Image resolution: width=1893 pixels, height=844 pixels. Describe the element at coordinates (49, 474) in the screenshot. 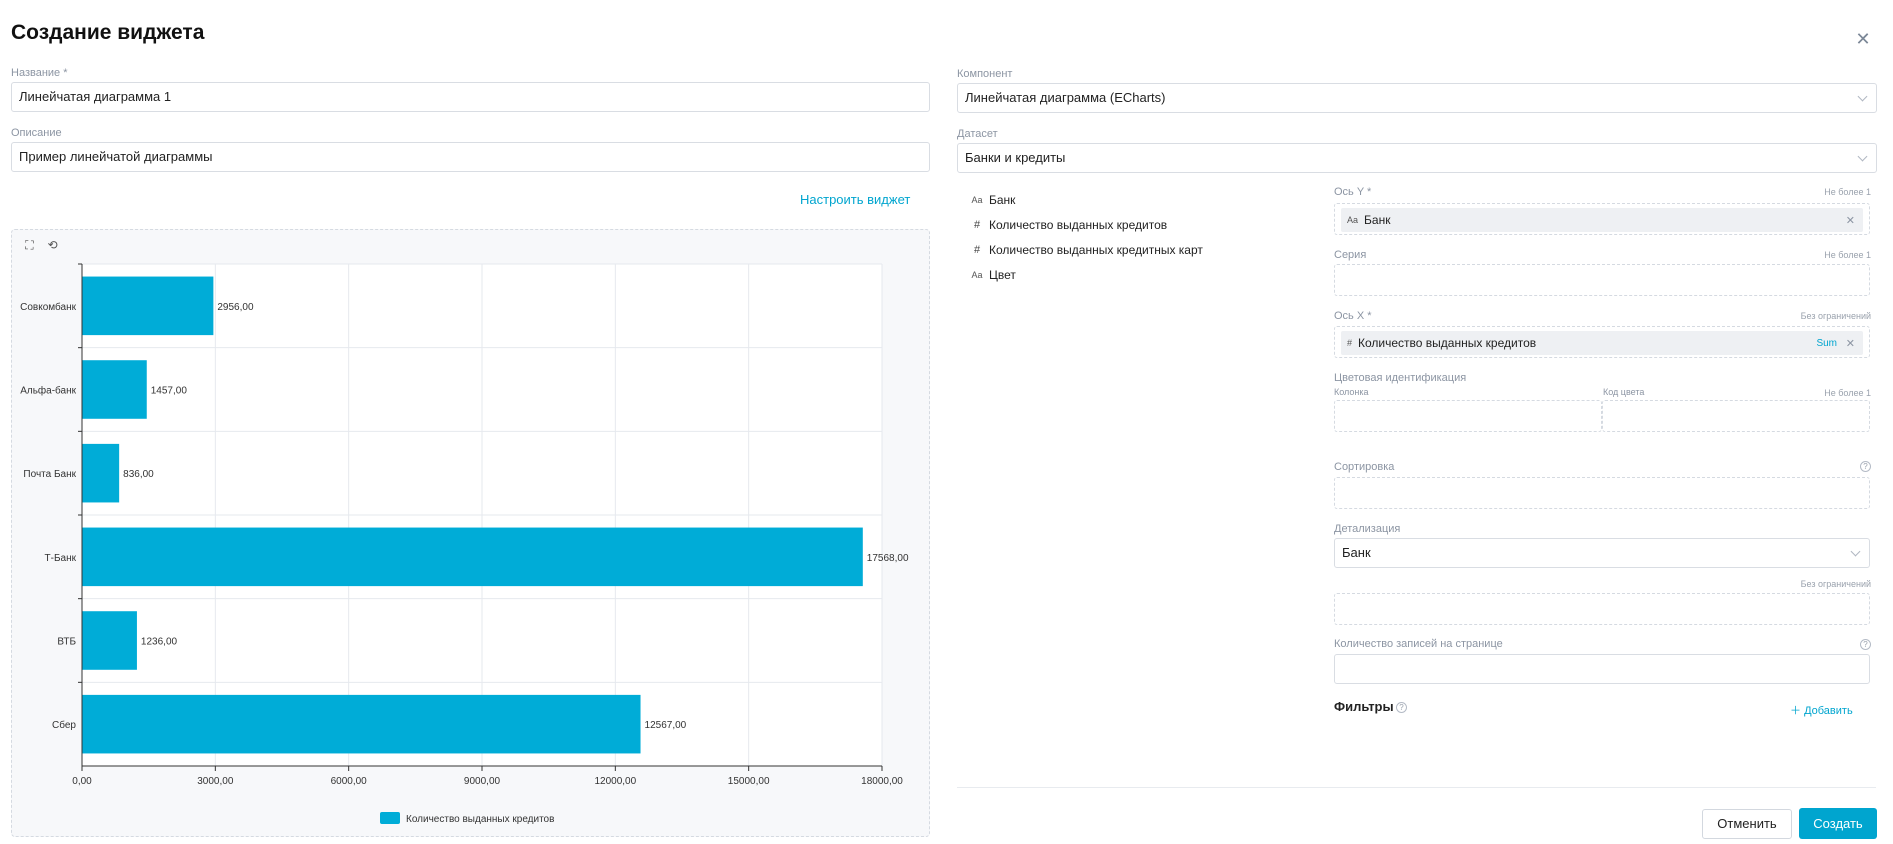

I see `y-category-label: Почта Банк` at that location.